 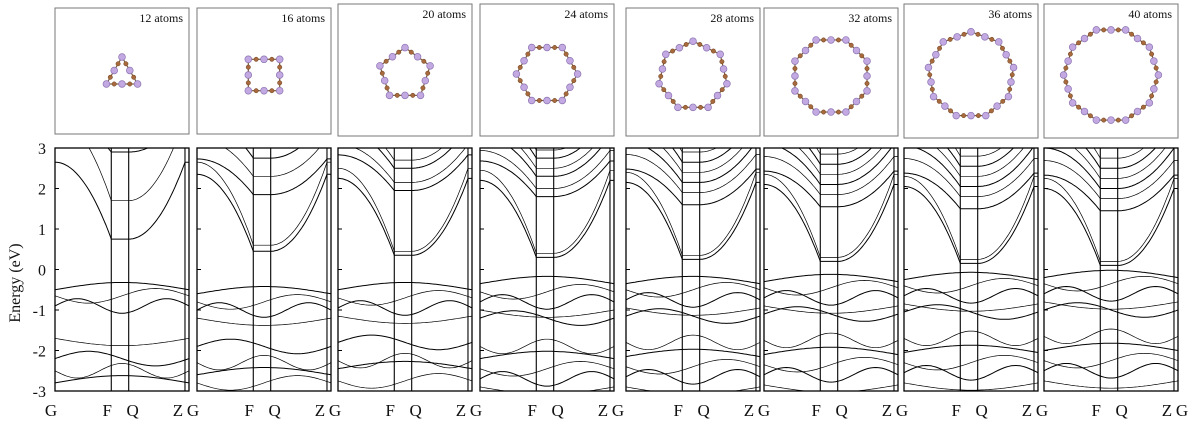 I want to click on energy-axis: Energy (eV) 3 2 1 0 -1 -2 -3, so click(x=26, y=271).